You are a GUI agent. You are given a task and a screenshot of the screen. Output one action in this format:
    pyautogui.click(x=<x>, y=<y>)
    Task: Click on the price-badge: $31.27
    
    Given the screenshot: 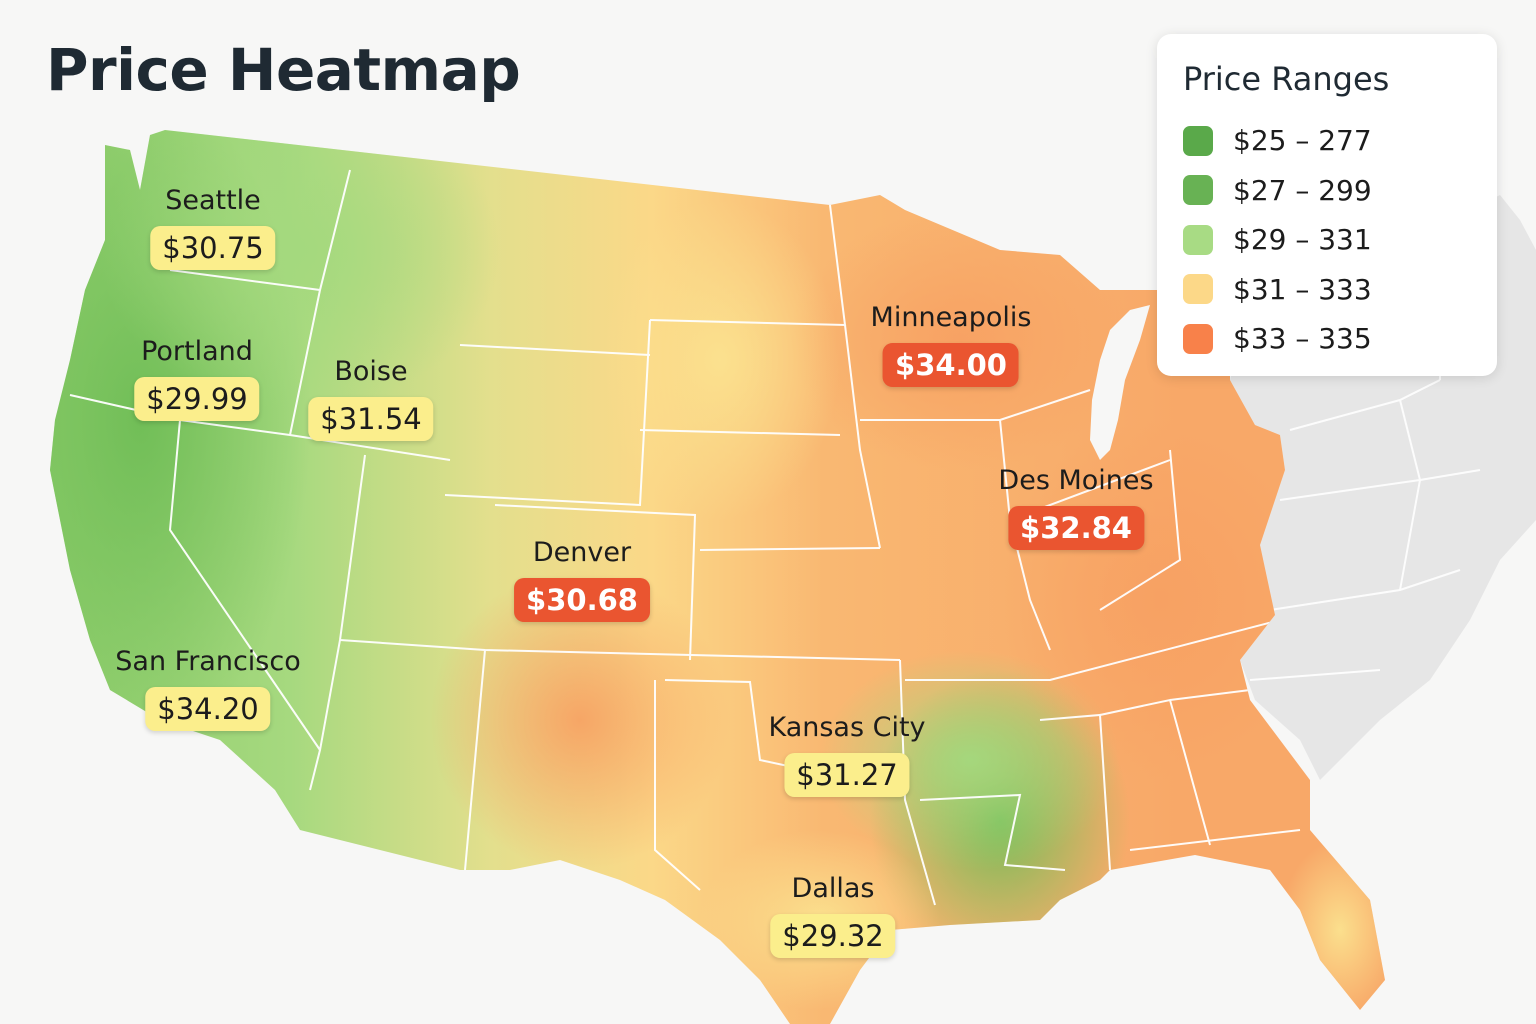 What is the action you would take?
    pyautogui.click(x=847, y=775)
    